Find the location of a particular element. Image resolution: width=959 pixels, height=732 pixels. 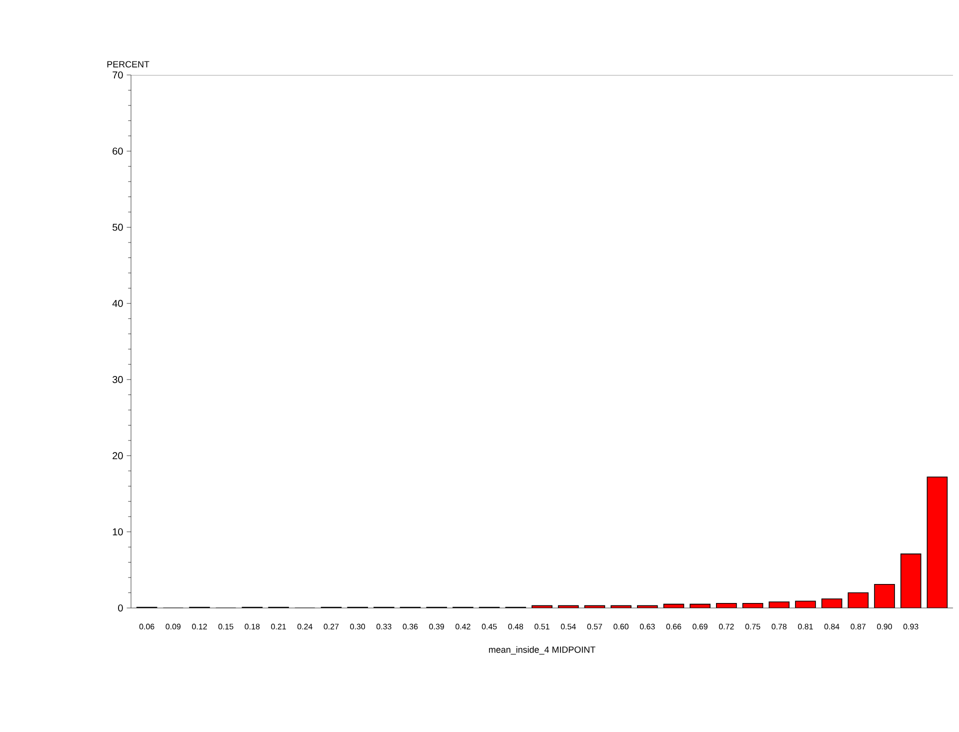

y-tick-label: 70 is located at coordinates (117, 75).